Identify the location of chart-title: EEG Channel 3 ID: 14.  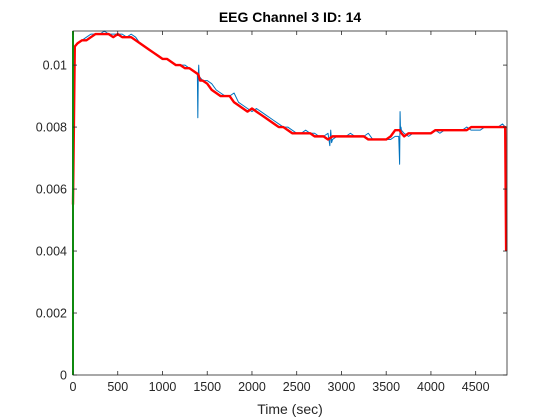
(290, 17).